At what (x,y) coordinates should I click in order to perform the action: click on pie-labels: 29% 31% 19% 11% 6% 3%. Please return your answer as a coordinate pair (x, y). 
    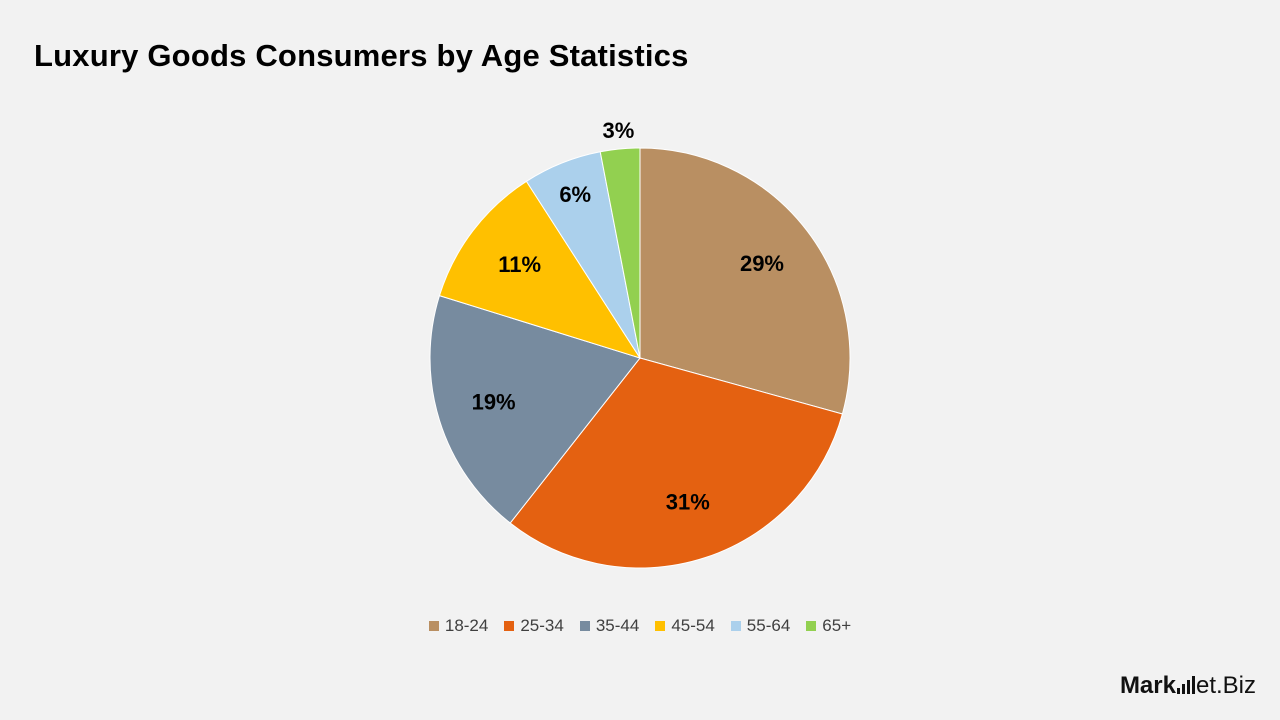
    Looking at the image, I should click on (628, 316).